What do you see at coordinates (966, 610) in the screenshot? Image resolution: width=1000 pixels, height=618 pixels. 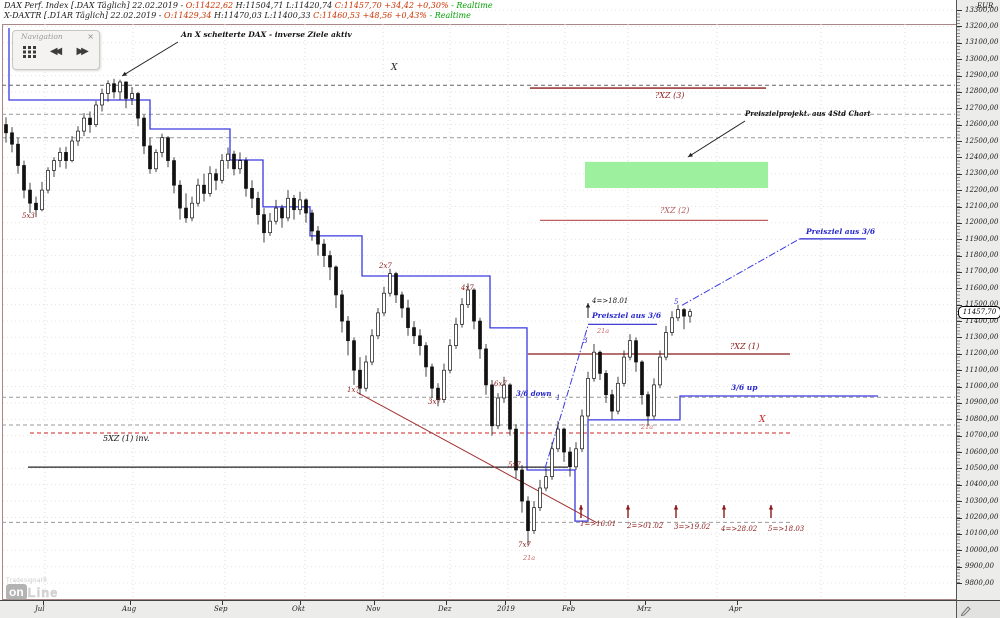 I see `axis-edit-icon` at bounding box center [966, 610].